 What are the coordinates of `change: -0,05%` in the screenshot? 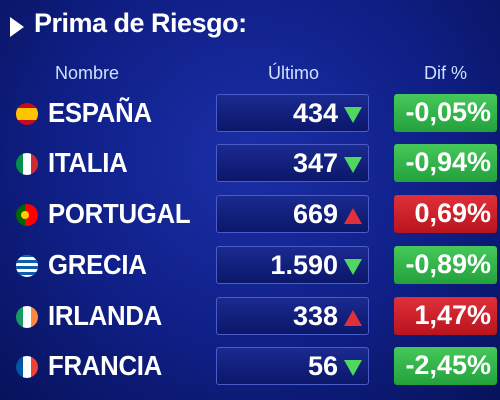 It's located at (448, 112).